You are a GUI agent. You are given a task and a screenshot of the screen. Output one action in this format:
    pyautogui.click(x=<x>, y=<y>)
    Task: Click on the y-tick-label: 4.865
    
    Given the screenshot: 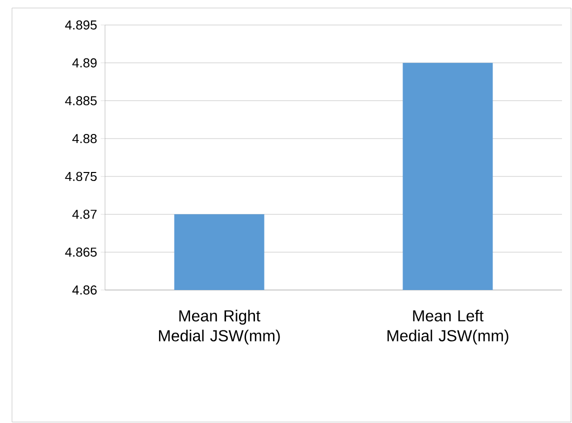 What is the action you would take?
    pyautogui.click(x=81, y=252)
    